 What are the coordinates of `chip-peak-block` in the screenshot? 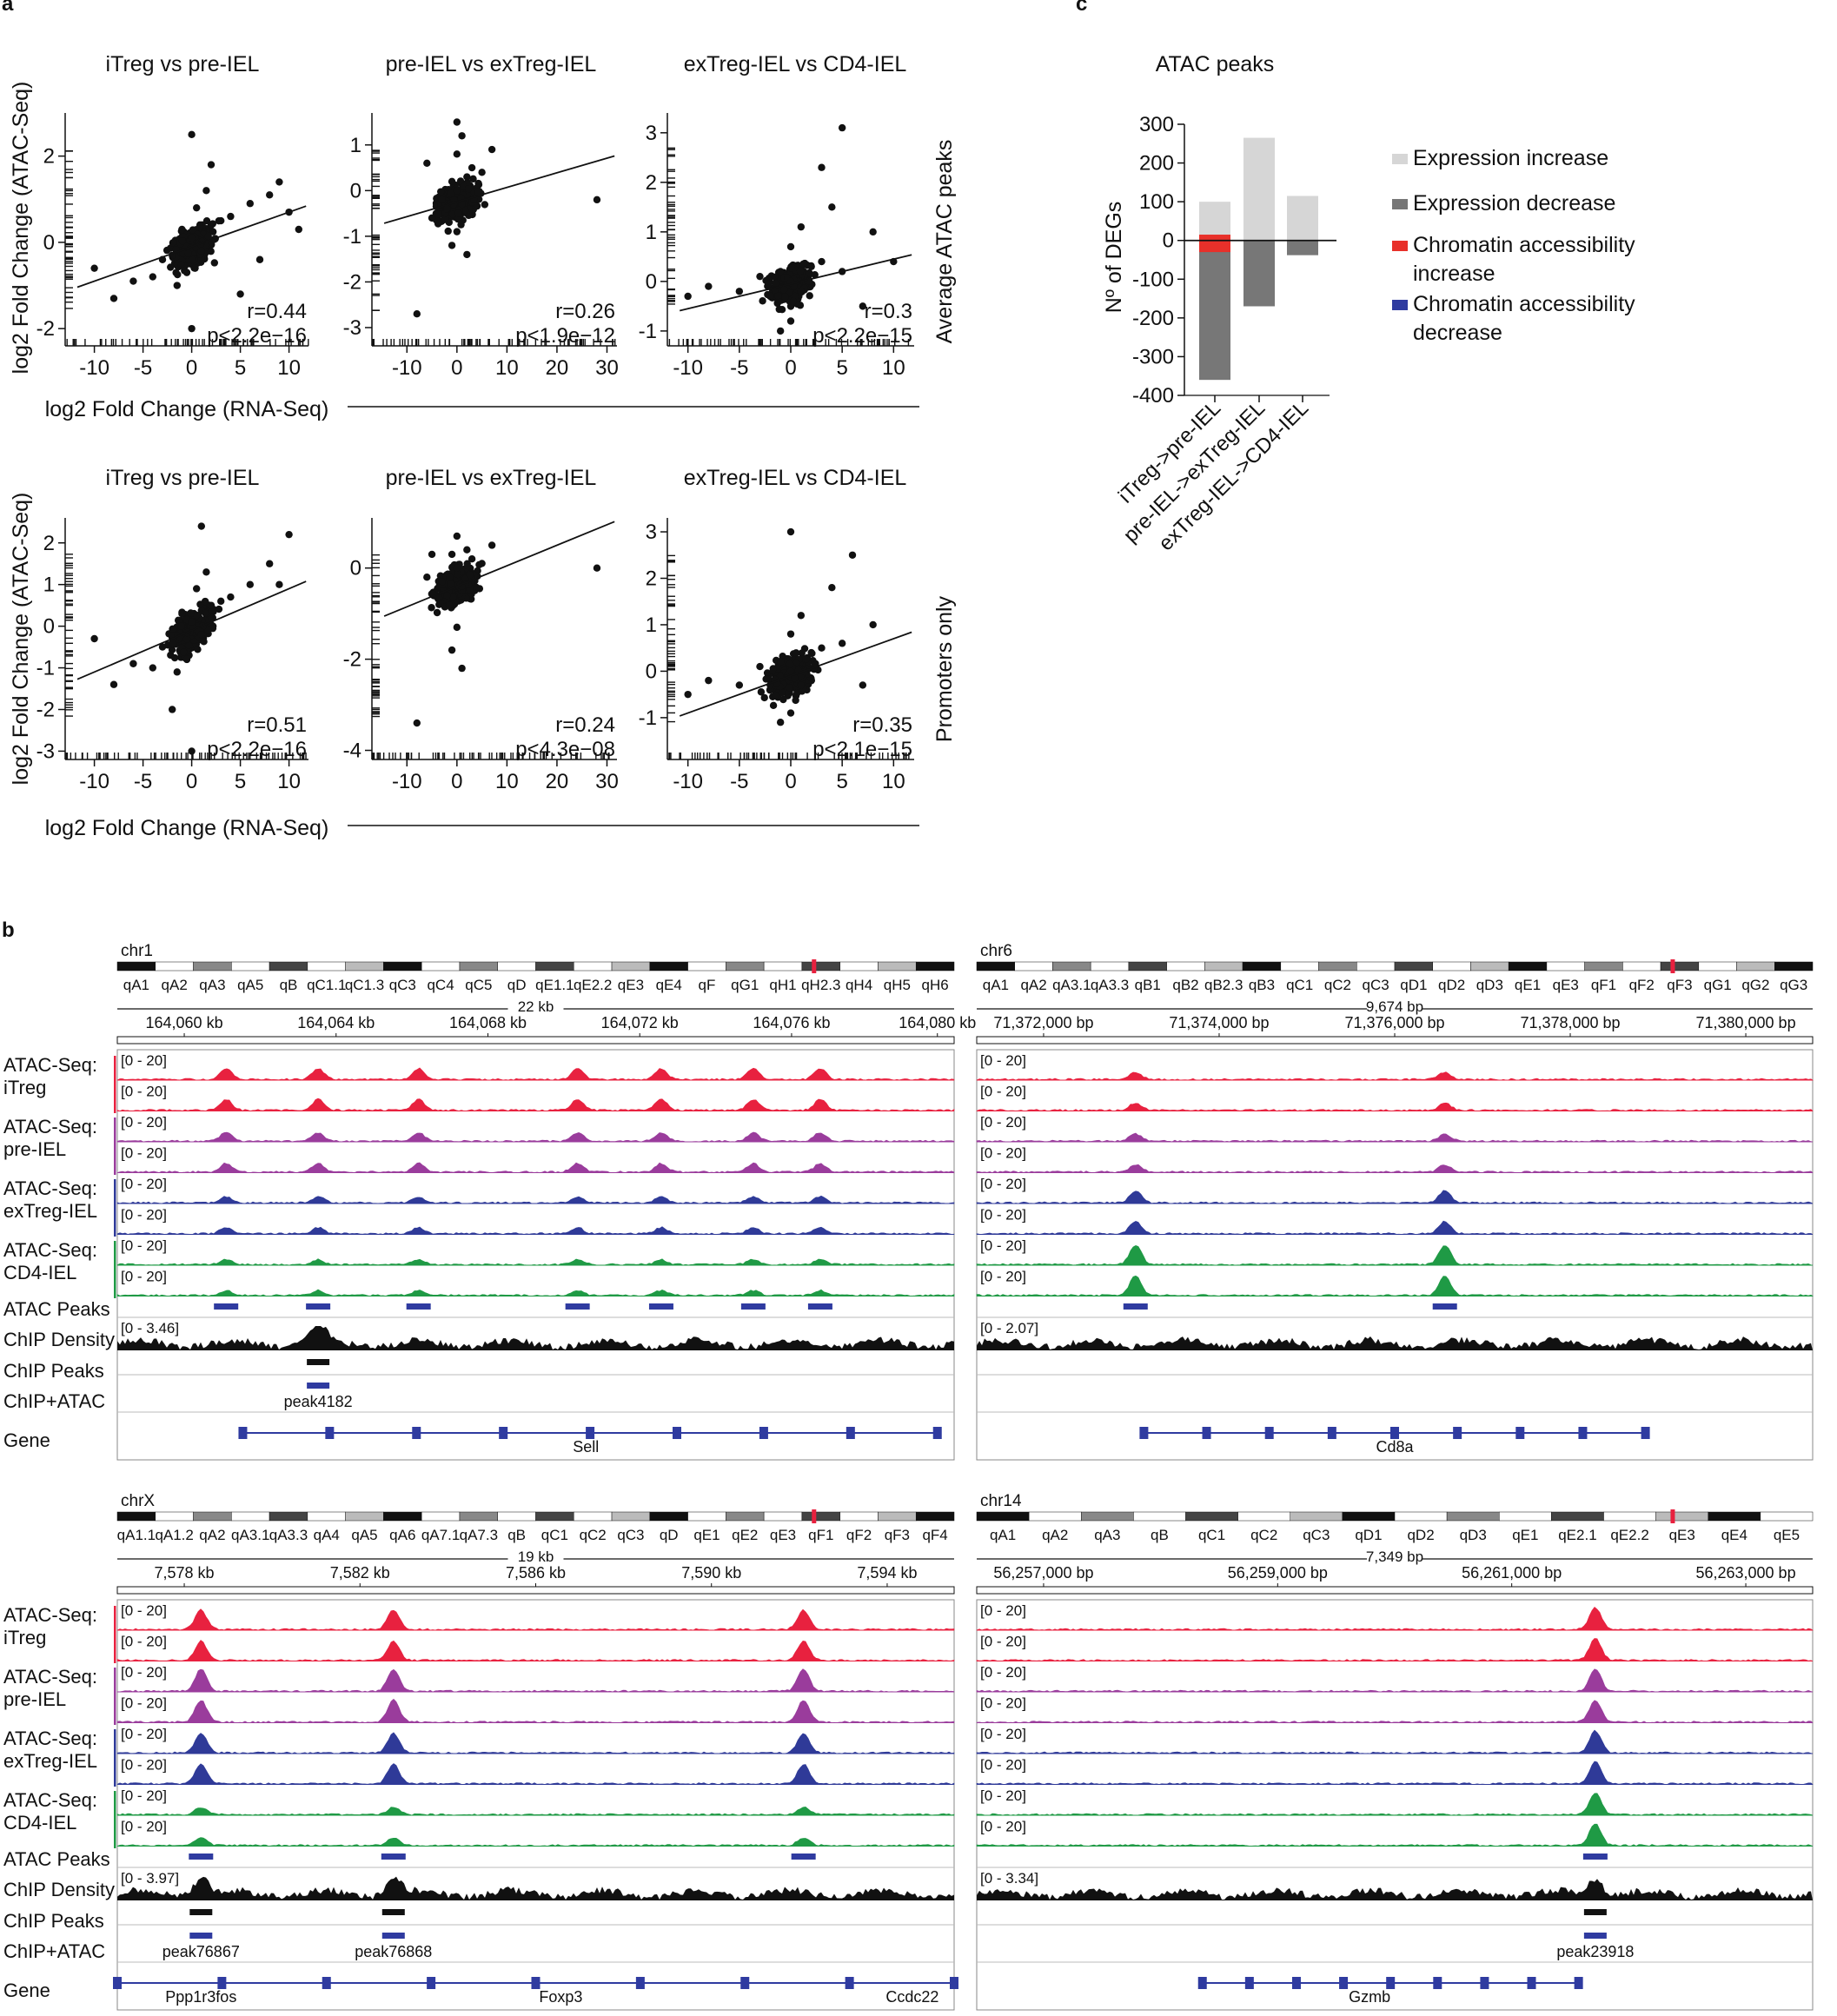 It's located at (318, 1362).